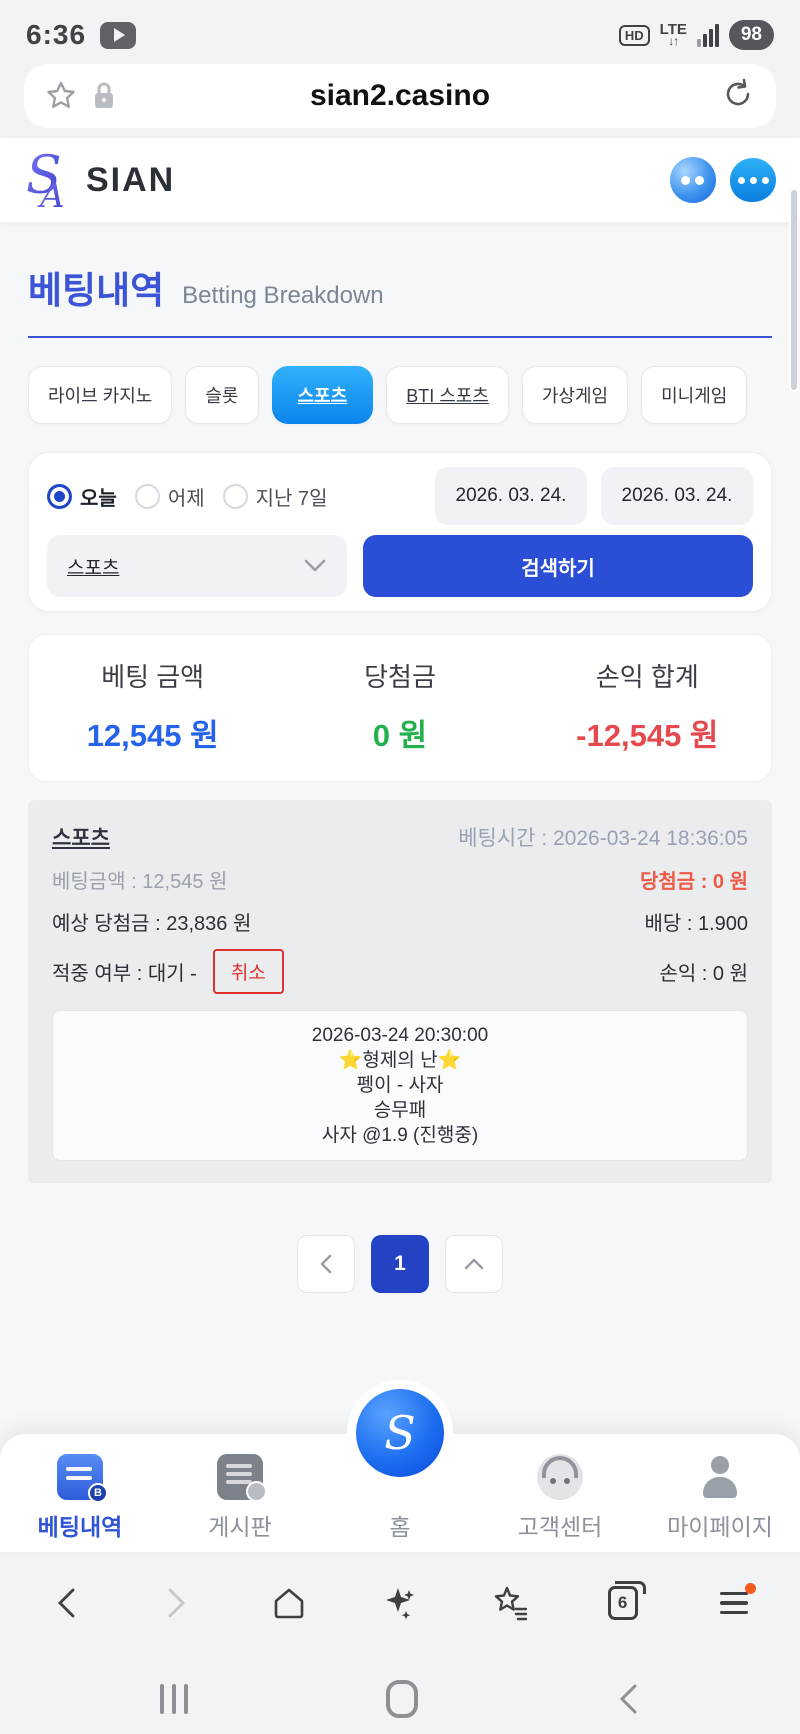  I want to click on date-to-field: 2026. 03. 24., so click(677, 496).